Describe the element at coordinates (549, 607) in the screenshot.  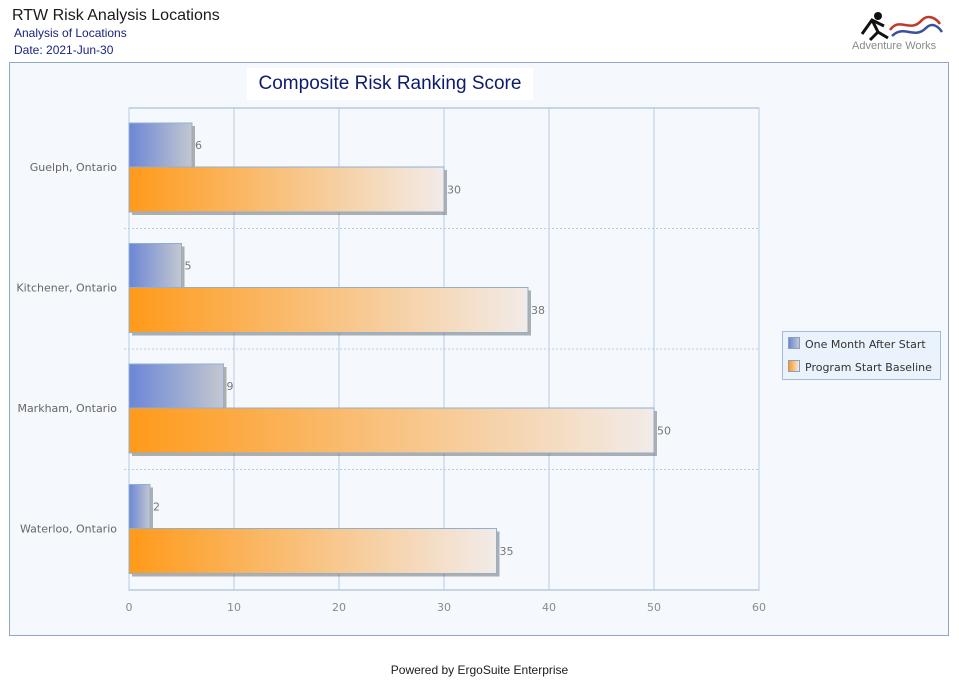
I see `x-tick-label: 40` at that location.